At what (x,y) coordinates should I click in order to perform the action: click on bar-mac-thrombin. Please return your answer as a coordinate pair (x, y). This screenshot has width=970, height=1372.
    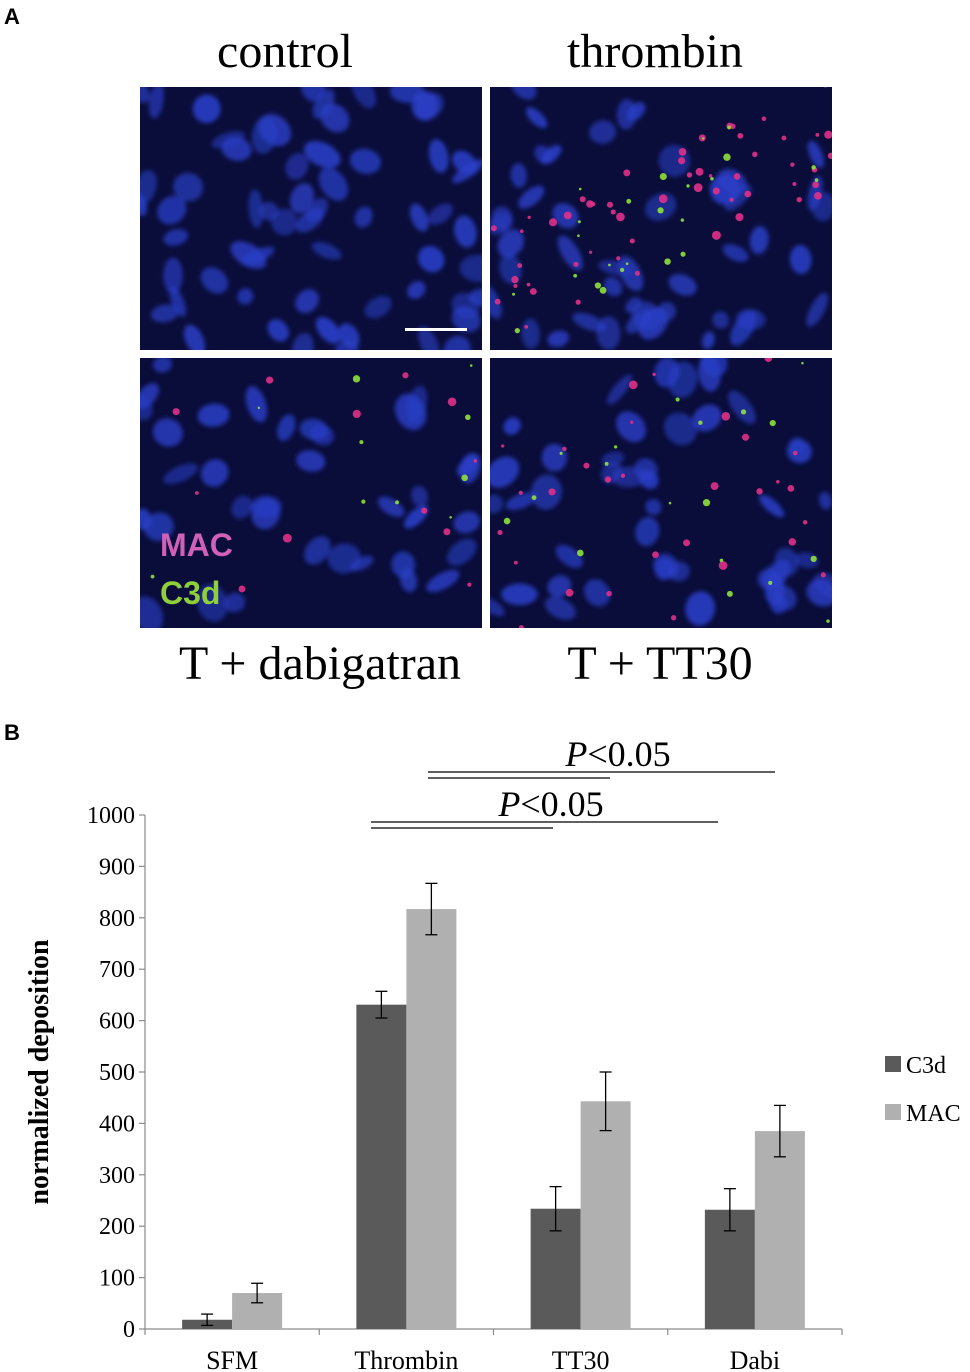
    Looking at the image, I should click on (431, 1119).